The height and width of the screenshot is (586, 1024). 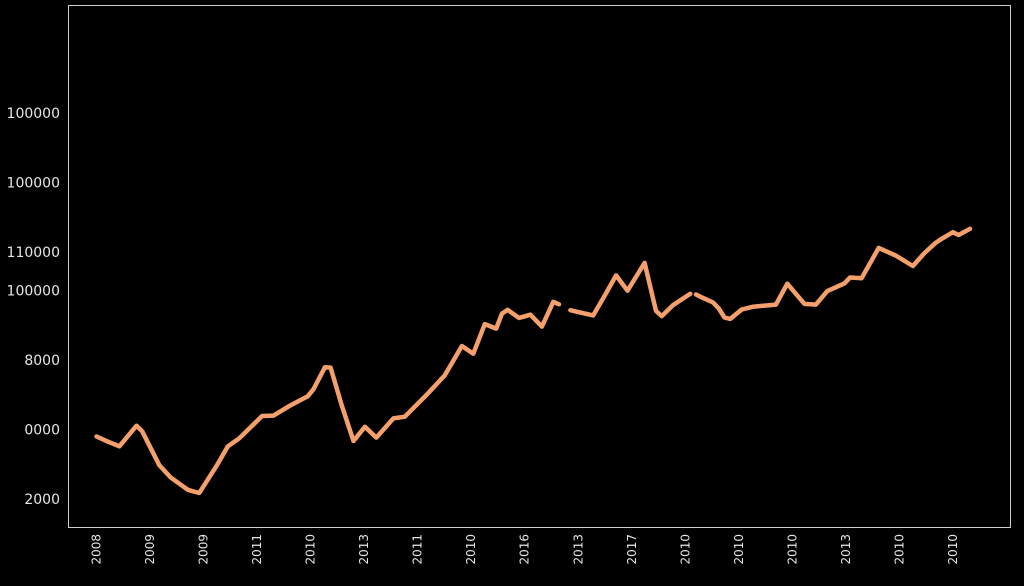 What do you see at coordinates (33, 307) in the screenshot?
I see `y-axis-tick-labels: 100000 100000 110000 100000 8000 0000 2000` at bounding box center [33, 307].